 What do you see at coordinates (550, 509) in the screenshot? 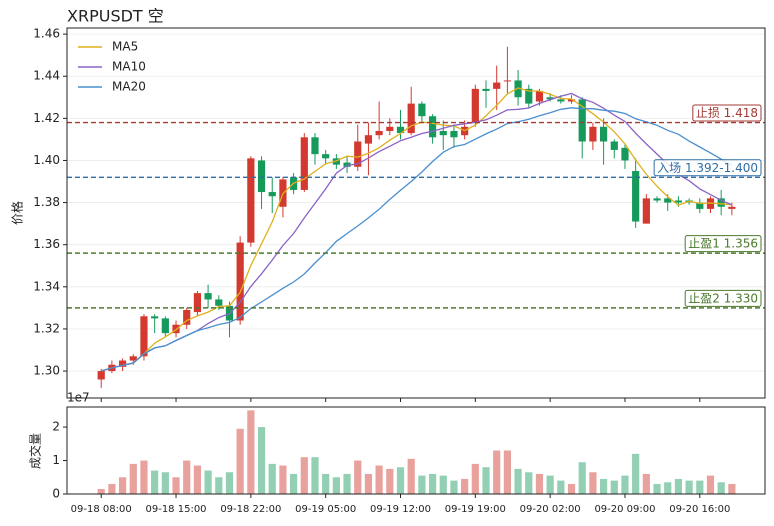
I see `x-tick-label: 09-20 02:00` at bounding box center [550, 509].